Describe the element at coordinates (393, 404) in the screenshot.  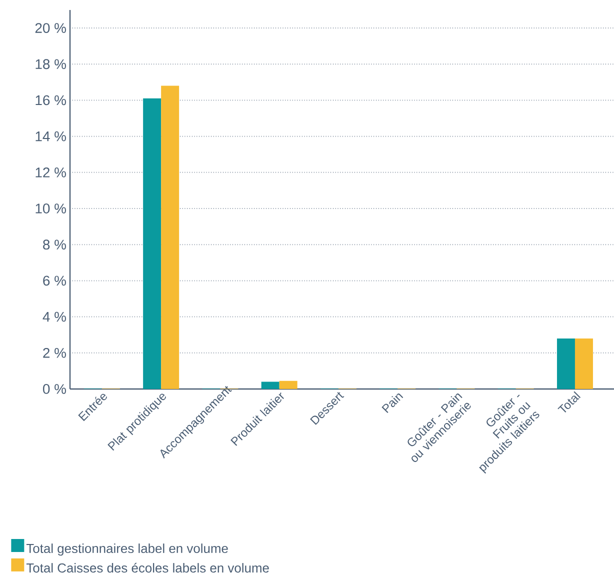
I see `x-tick-label: Pain` at that location.